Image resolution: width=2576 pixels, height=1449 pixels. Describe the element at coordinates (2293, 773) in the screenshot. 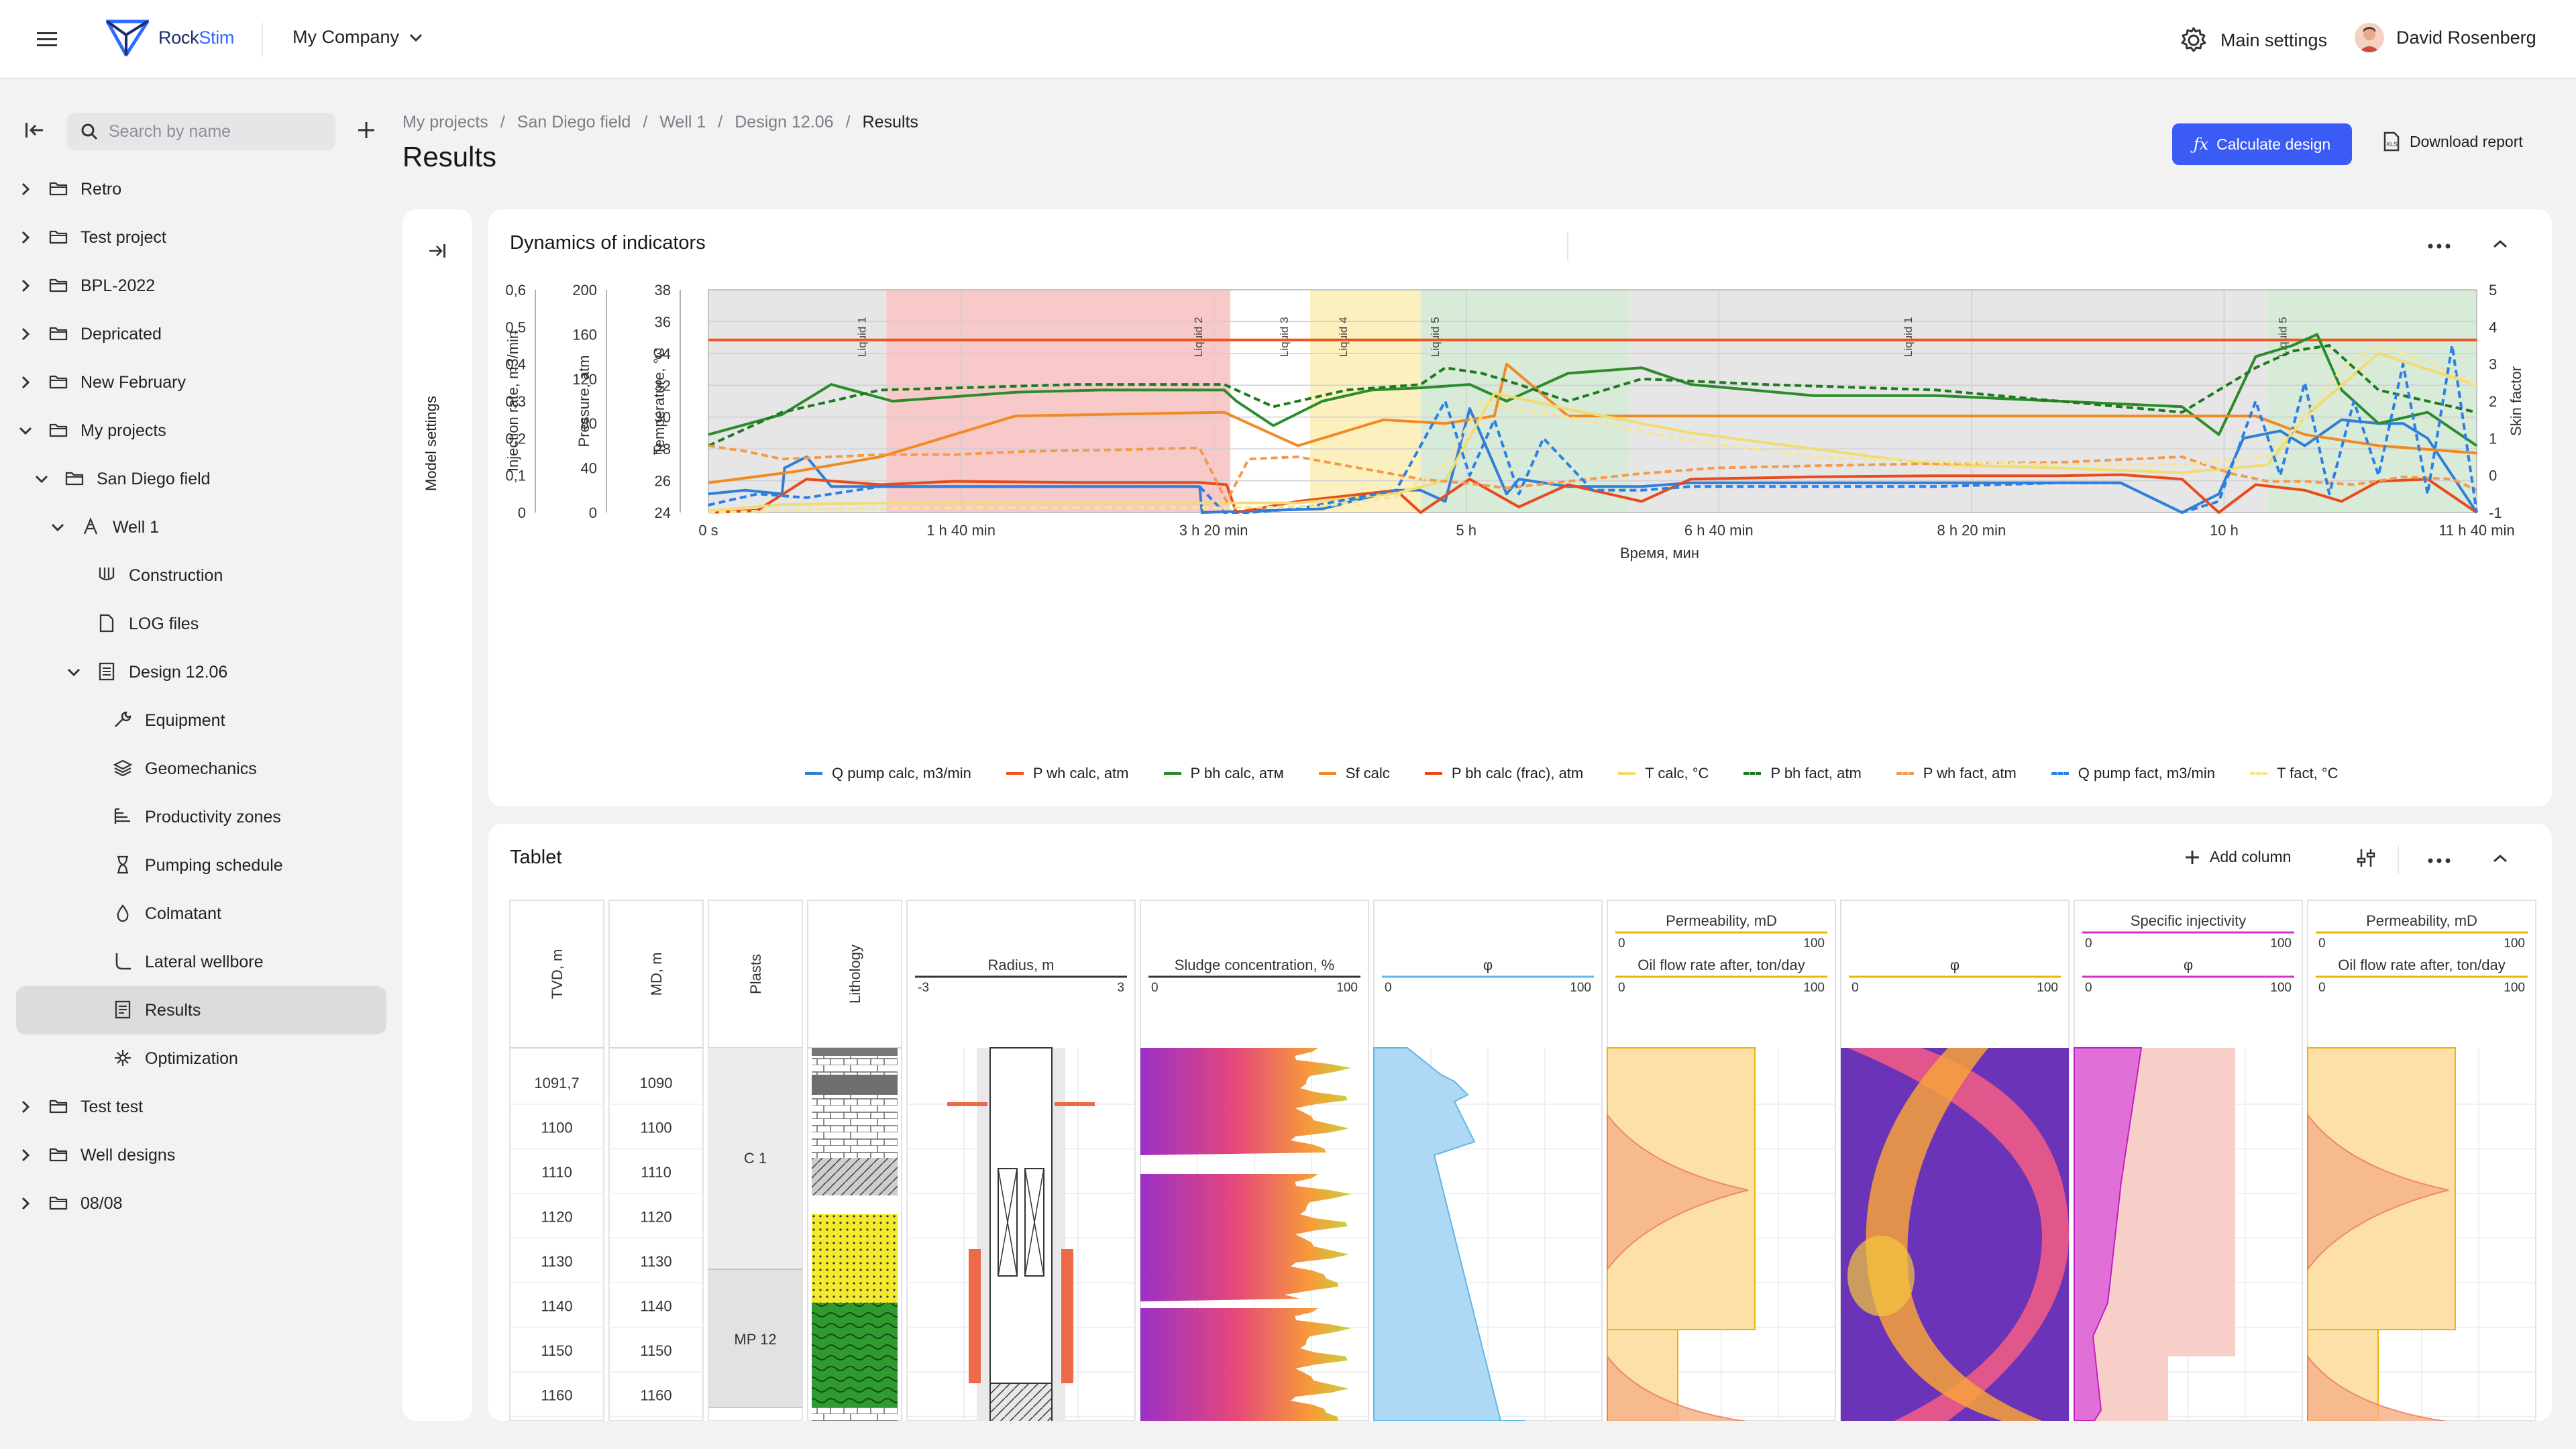

I see `legend-item: T fact, °C` at that location.